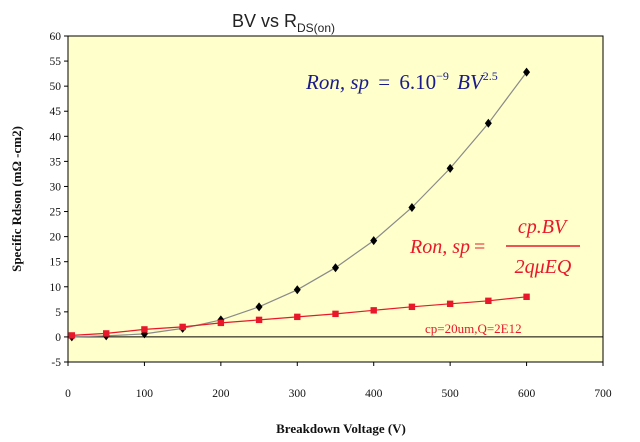 The image size is (640, 442). Describe the element at coordinates (401, 77) in the screenshot. I see `equation-power-law: Ron, sp = 6.10−9 BV2.5` at that location.